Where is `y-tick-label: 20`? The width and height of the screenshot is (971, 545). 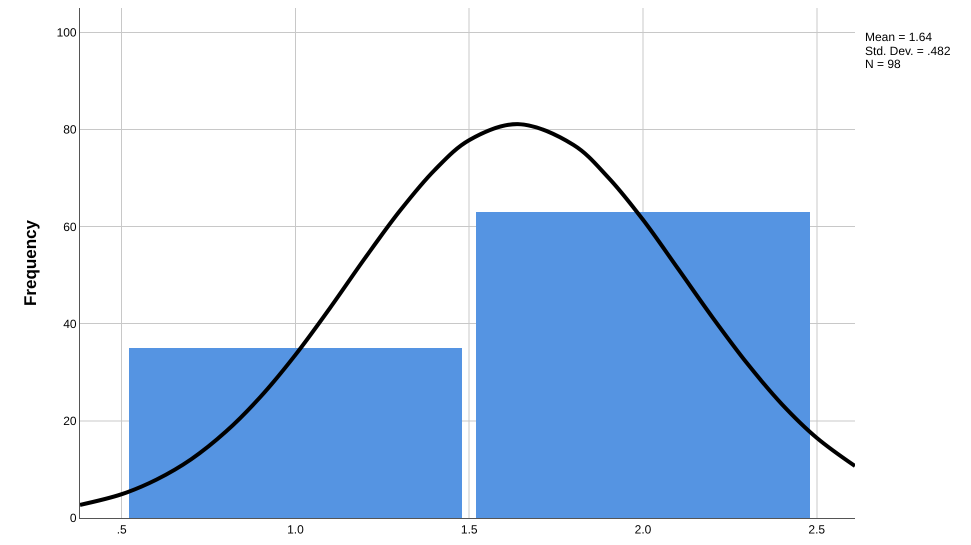 y-tick-label: 20 is located at coordinates (70, 421).